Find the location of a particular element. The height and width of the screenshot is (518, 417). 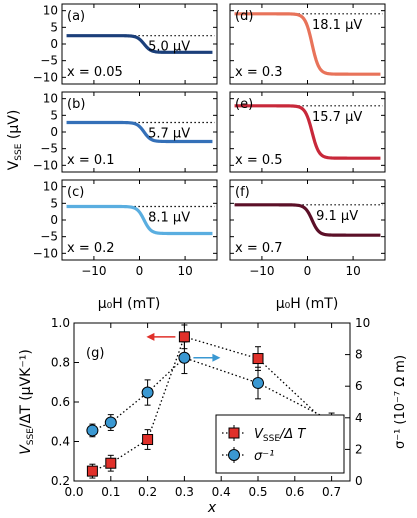

composition-label: x = 0.3 is located at coordinates (259, 72).